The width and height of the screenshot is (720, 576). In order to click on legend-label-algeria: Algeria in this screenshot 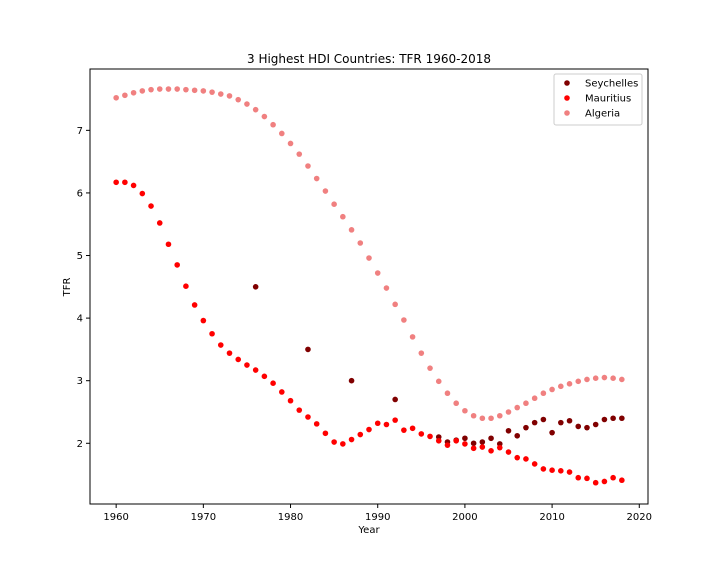, I will do `click(602, 114)`.